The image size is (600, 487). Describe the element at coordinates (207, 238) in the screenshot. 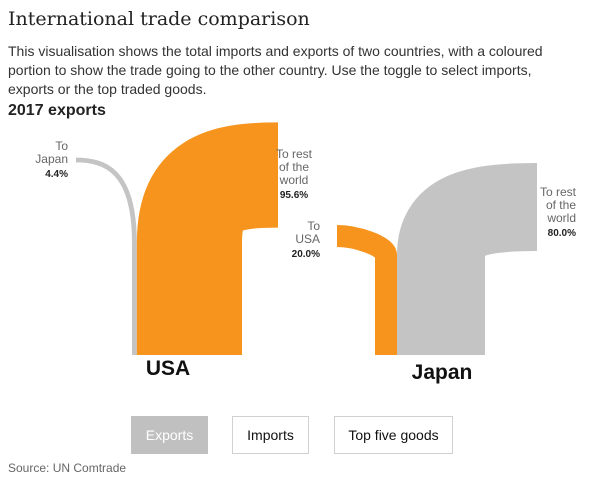

I see `flow-usa-partner` at that location.